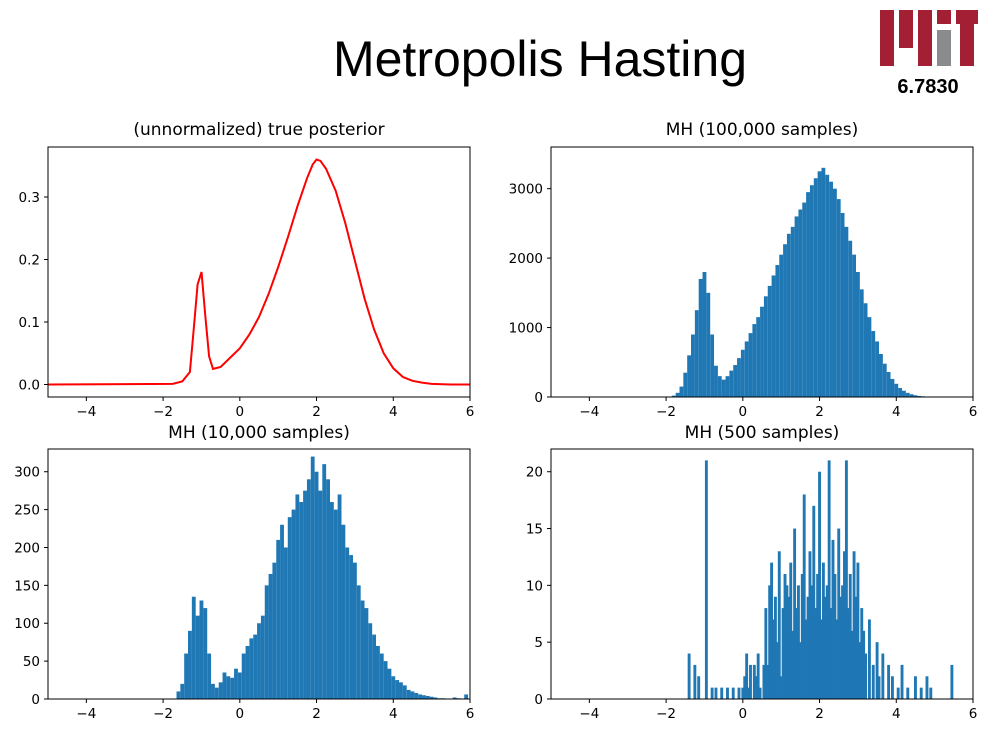 The height and width of the screenshot is (743, 1000). What do you see at coordinates (393, 714) in the screenshot?
I see `chart-3-x-tick-label: 4` at bounding box center [393, 714].